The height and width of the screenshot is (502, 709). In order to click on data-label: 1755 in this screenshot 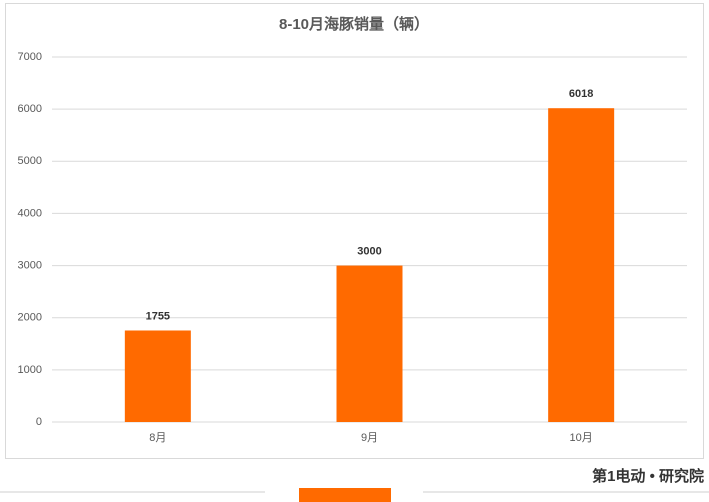, I will do `click(158, 316)`.